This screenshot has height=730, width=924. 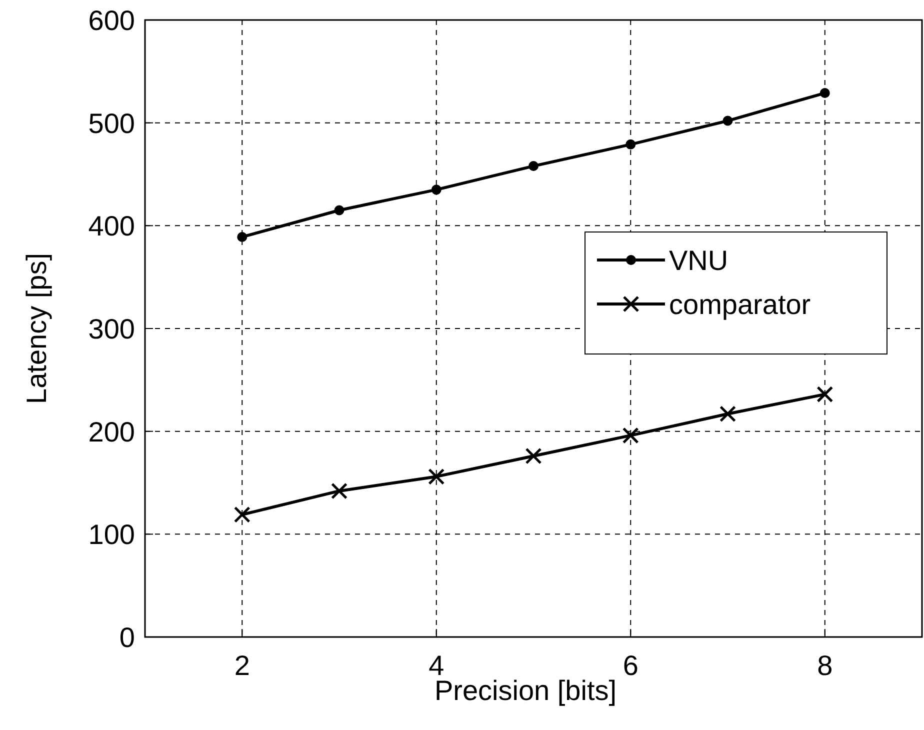 I want to click on y-tick-label: 0, so click(x=127, y=637).